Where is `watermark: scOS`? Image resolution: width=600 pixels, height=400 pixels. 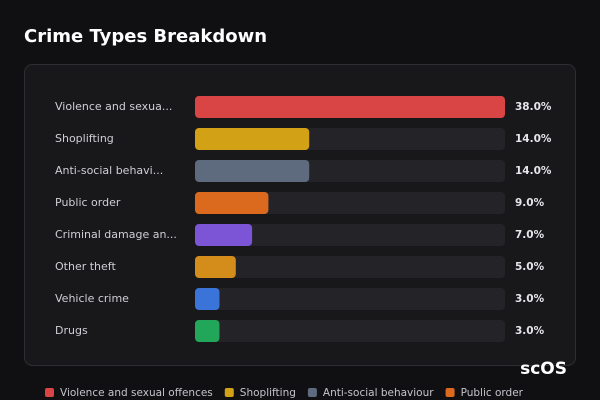 watermark: scOS is located at coordinates (543, 369).